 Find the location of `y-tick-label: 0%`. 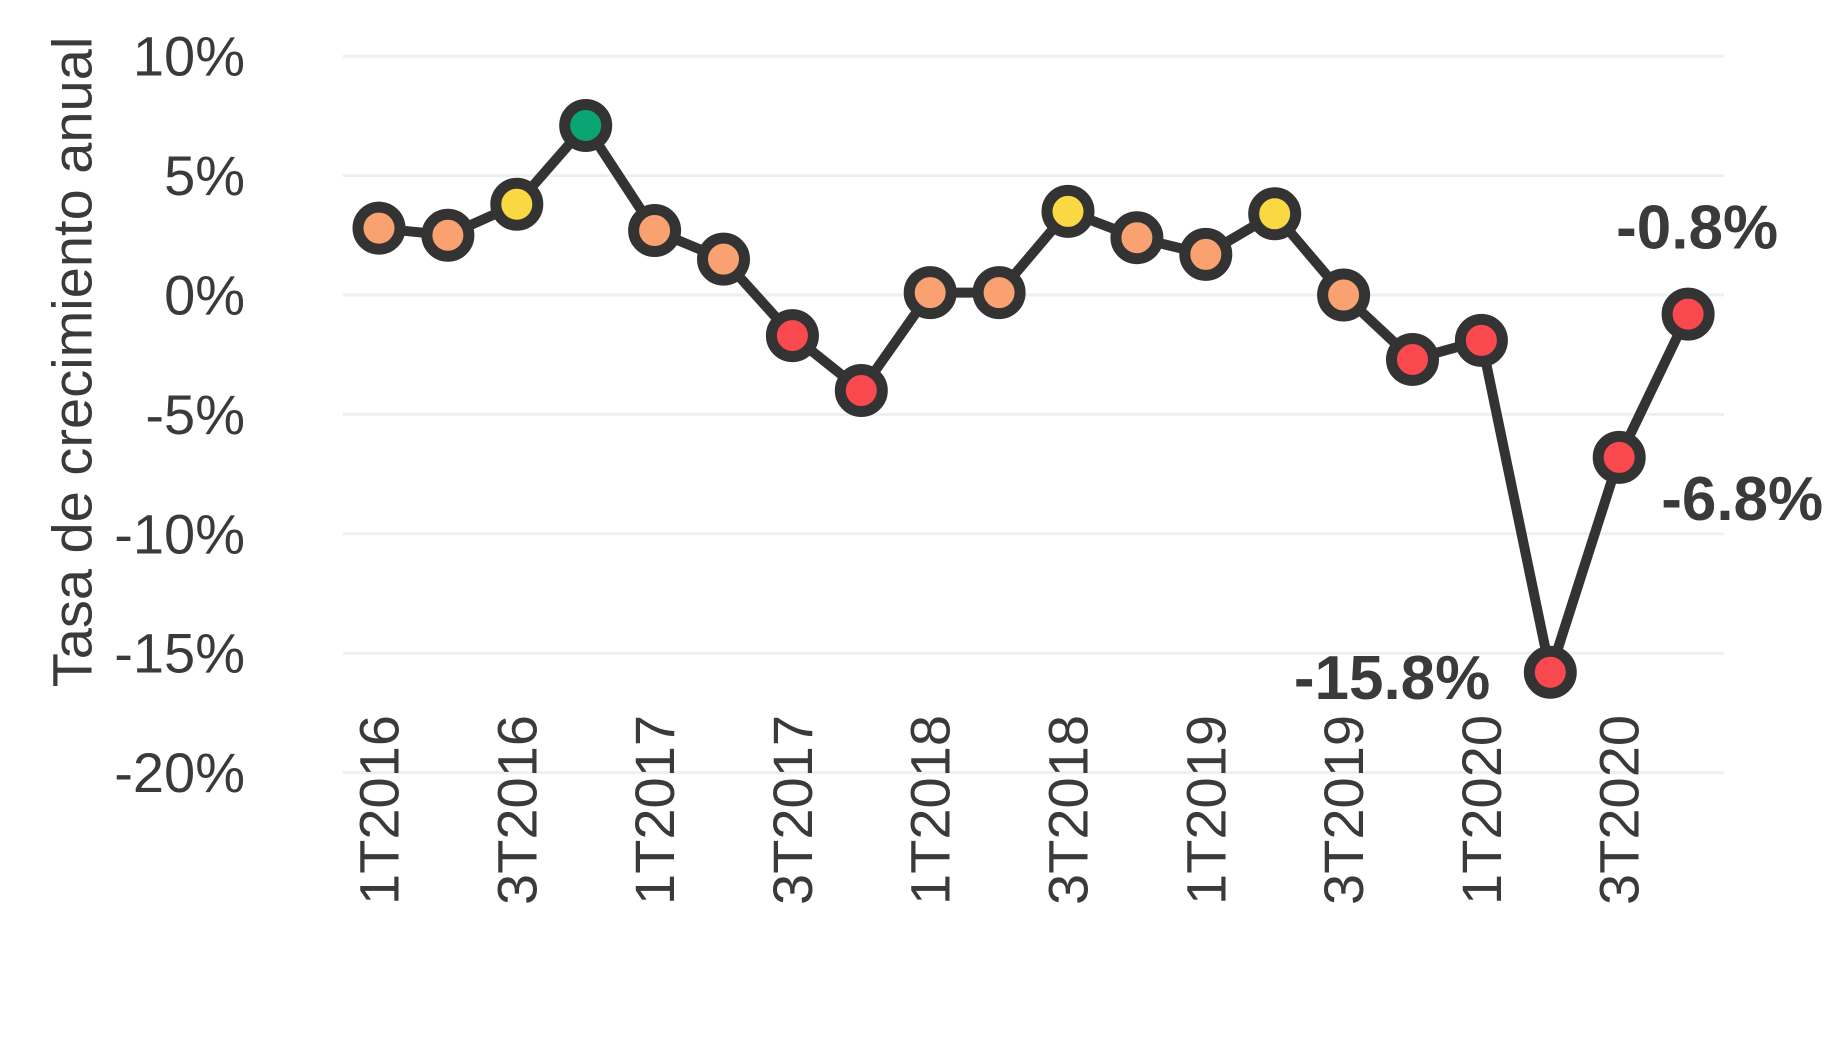

y-tick-label: 0% is located at coordinates (204, 295).